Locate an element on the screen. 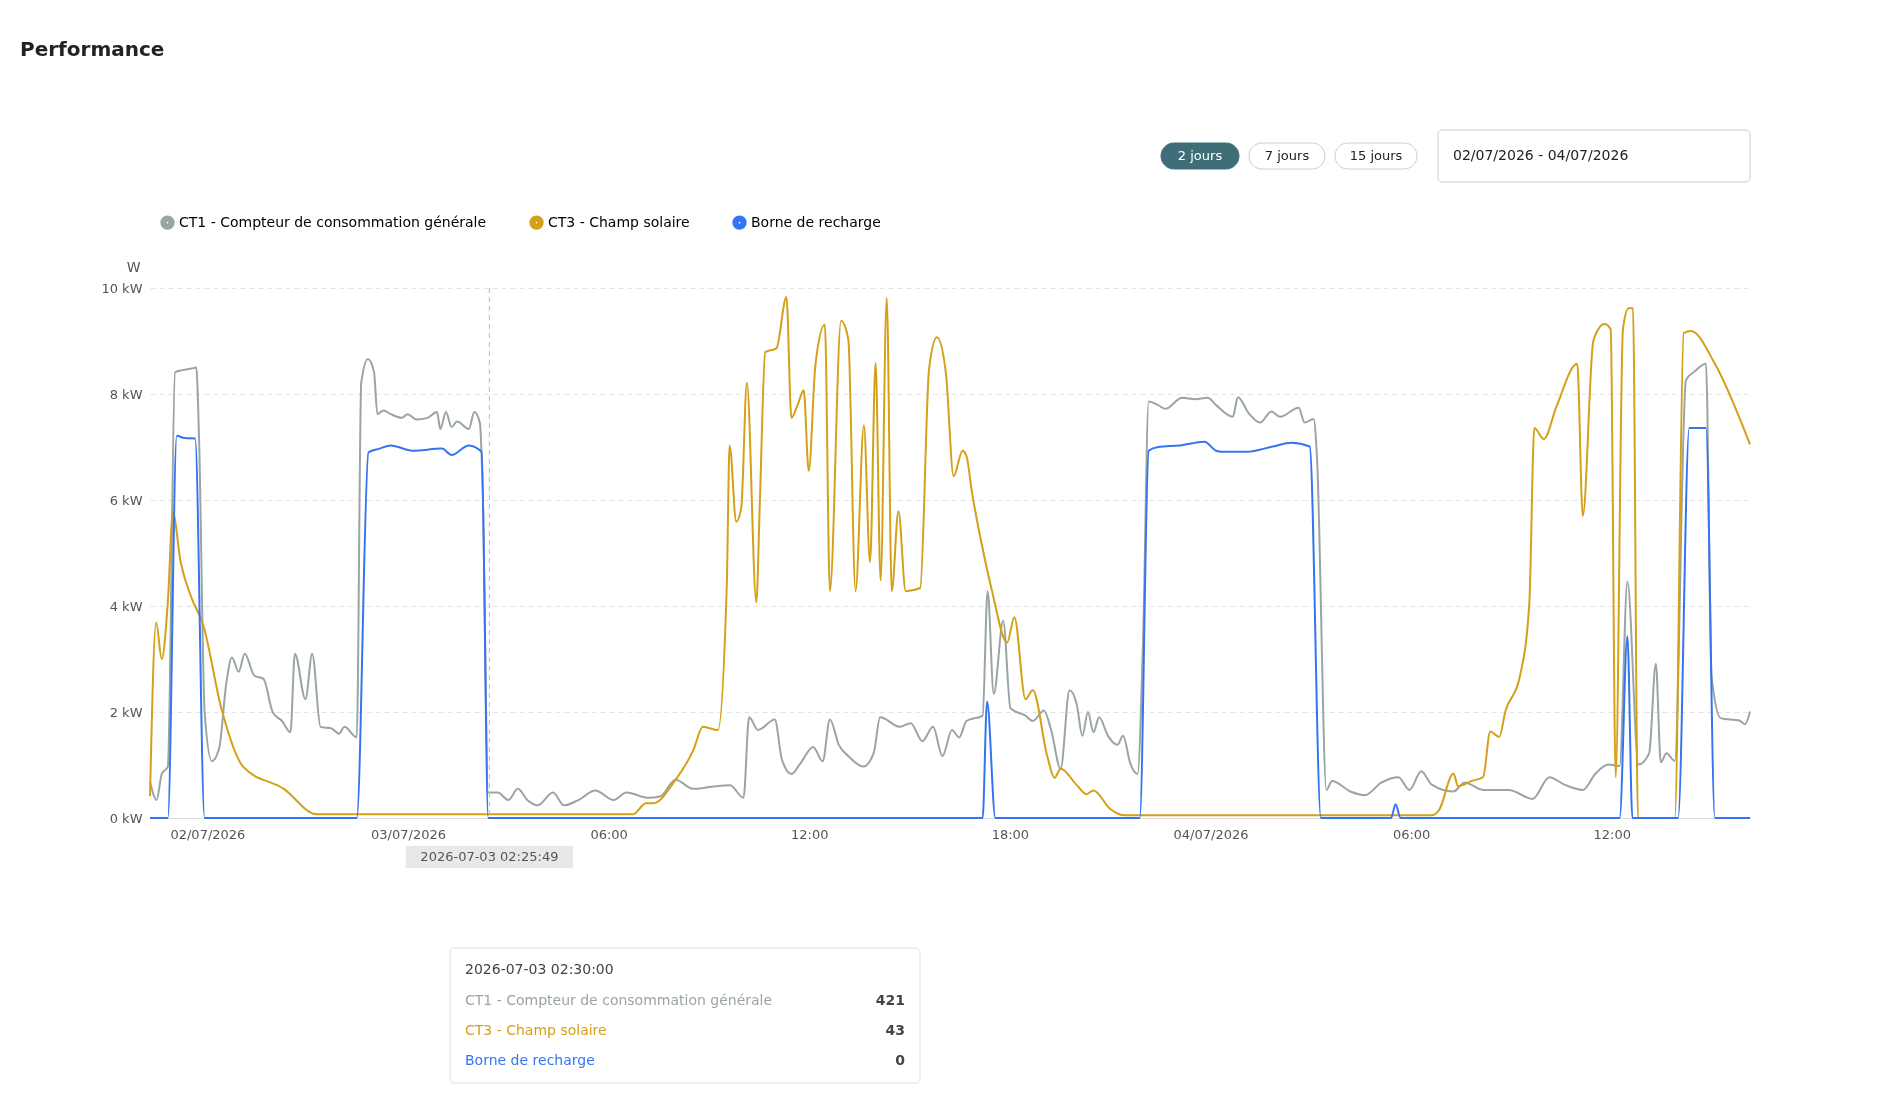  text: 43 is located at coordinates (895, 1030).